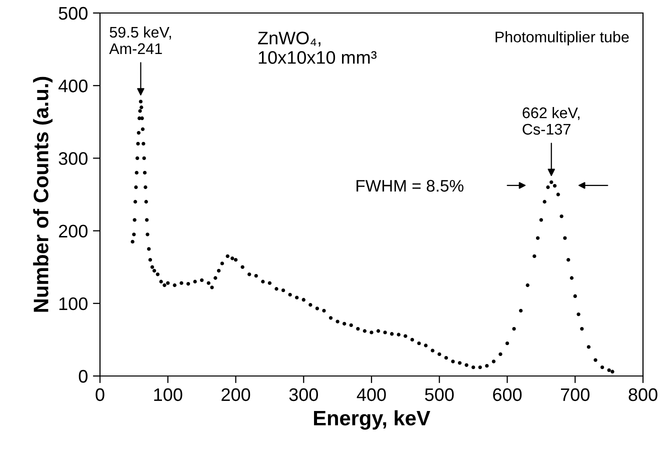 The image size is (663, 449). I want to click on annotation: Photomultiplier tube, so click(562, 38).